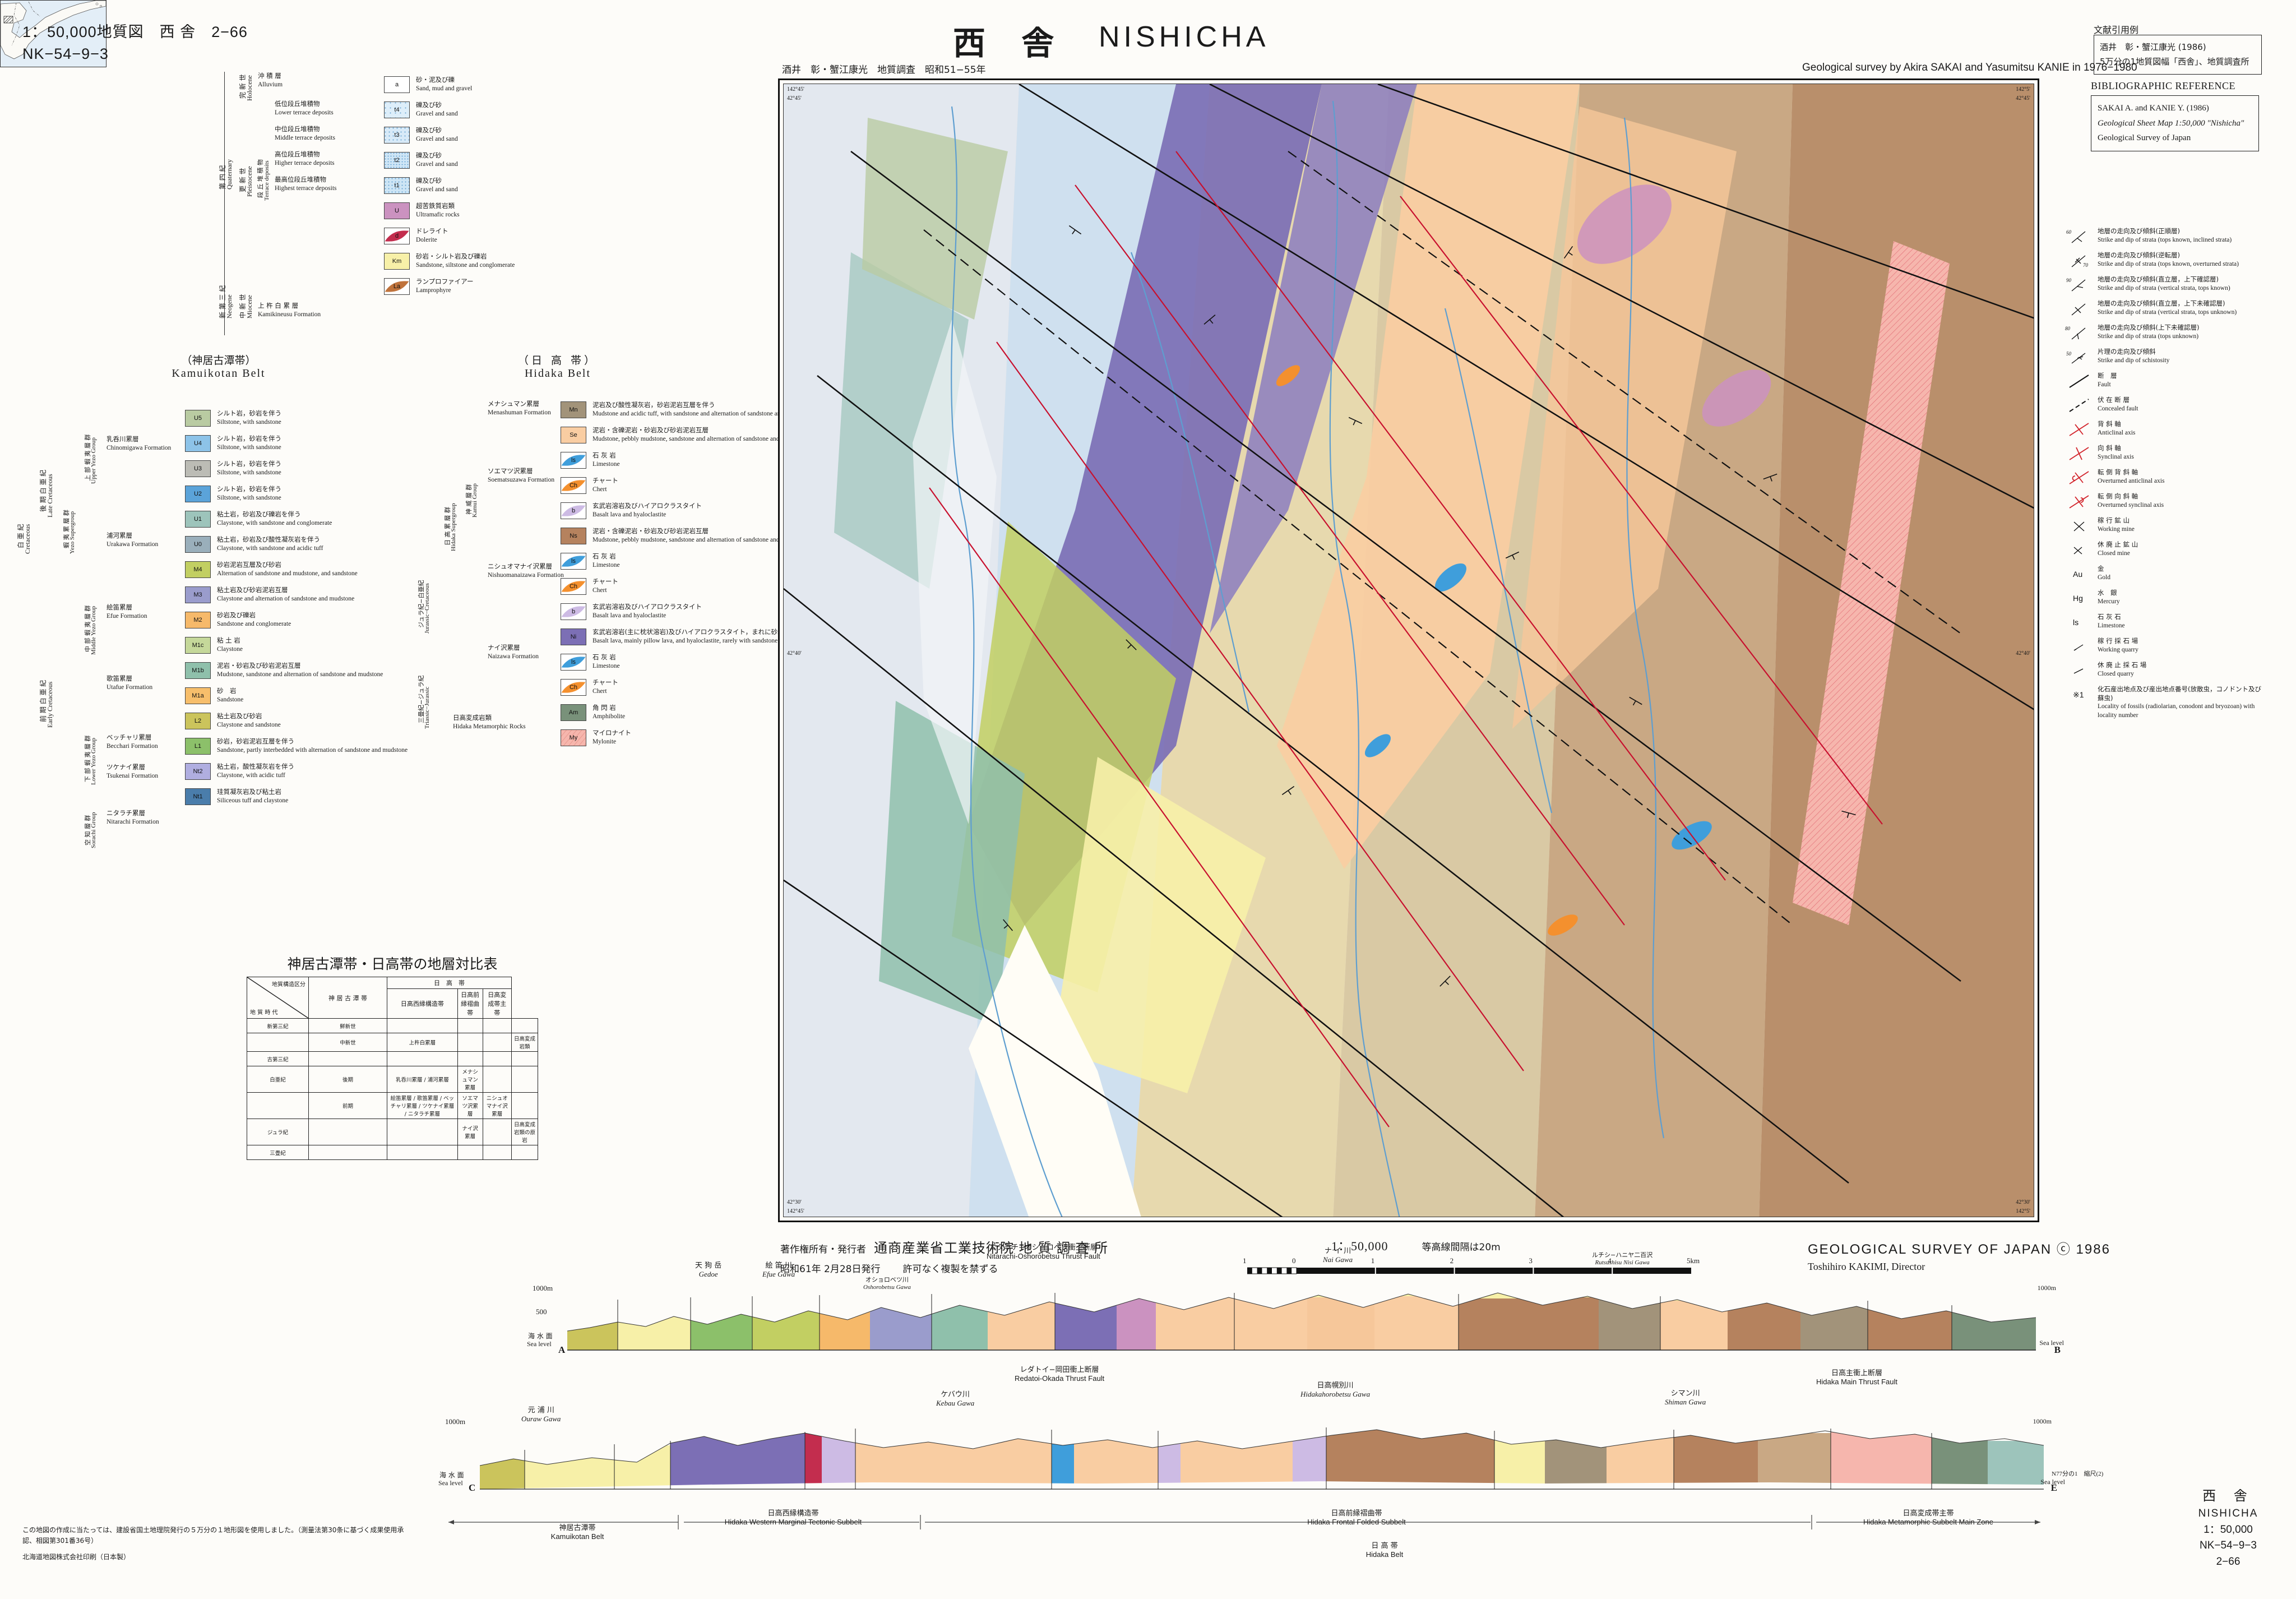 The width and height of the screenshot is (2296, 1599). I want to click on legend-swatch-My: My, so click(573, 737).